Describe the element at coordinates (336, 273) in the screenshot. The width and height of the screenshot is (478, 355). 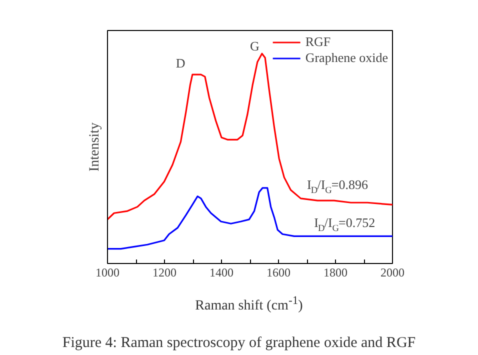
I see `x-tick-label: 1800` at that location.